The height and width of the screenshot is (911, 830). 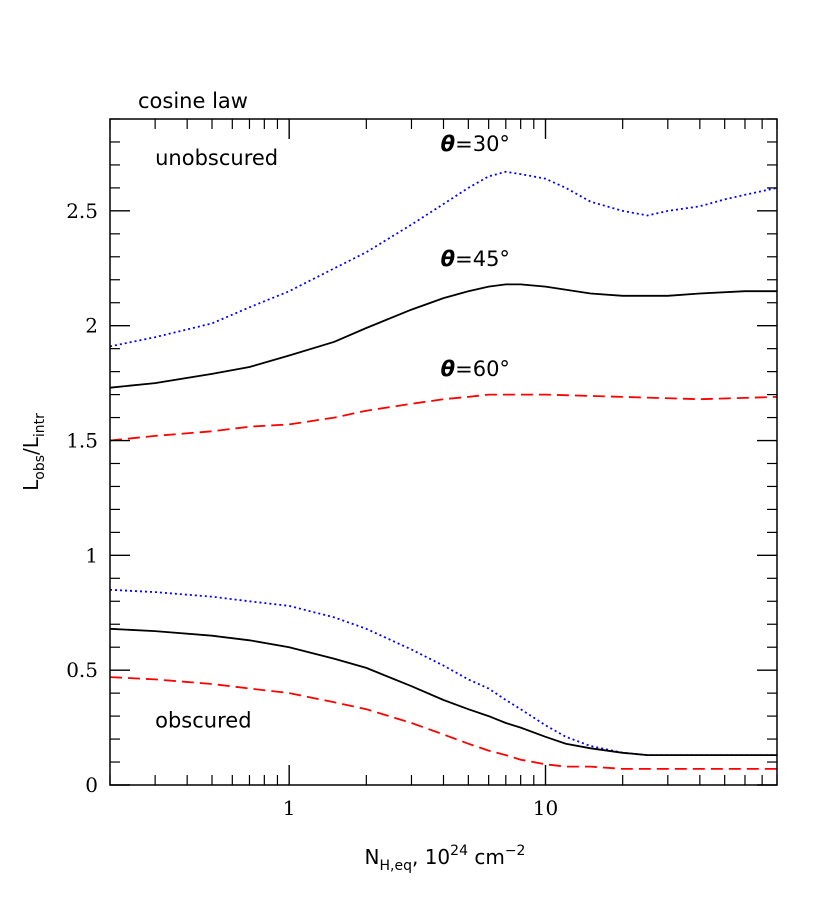 What do you see at coordinates (545, 808) in the screenshot?
I see `x-tick-label-2: 10` at bounding box center [545, 808].